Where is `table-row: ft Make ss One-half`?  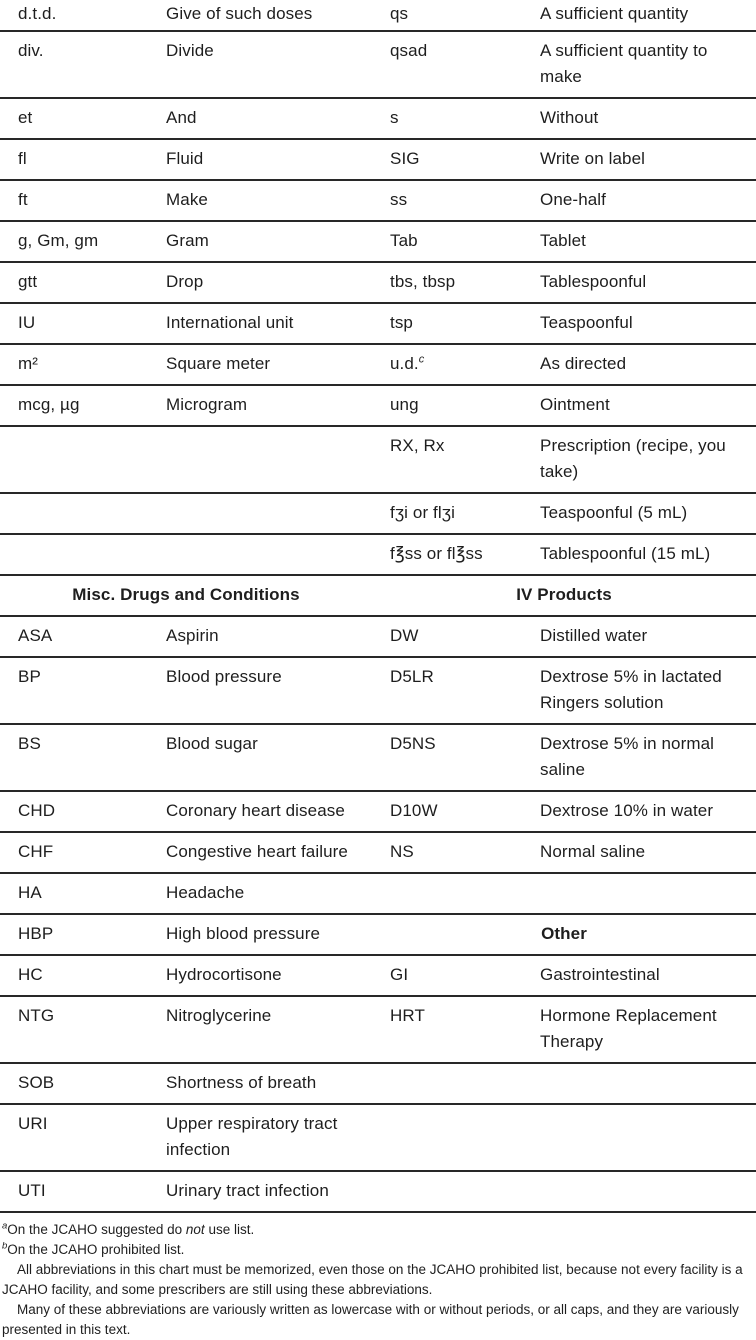
table-row: ft Make ss One-half is located at coordinates (378, 201).